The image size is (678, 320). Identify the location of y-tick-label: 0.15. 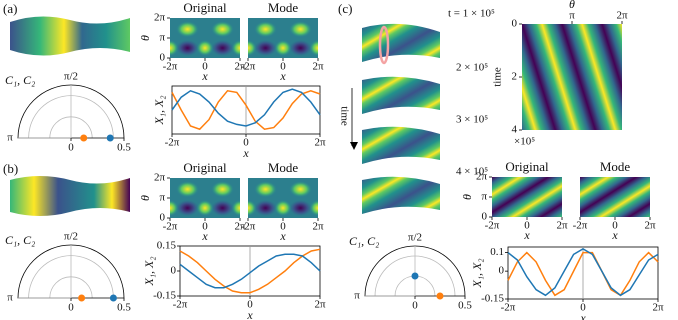
(167, 246).